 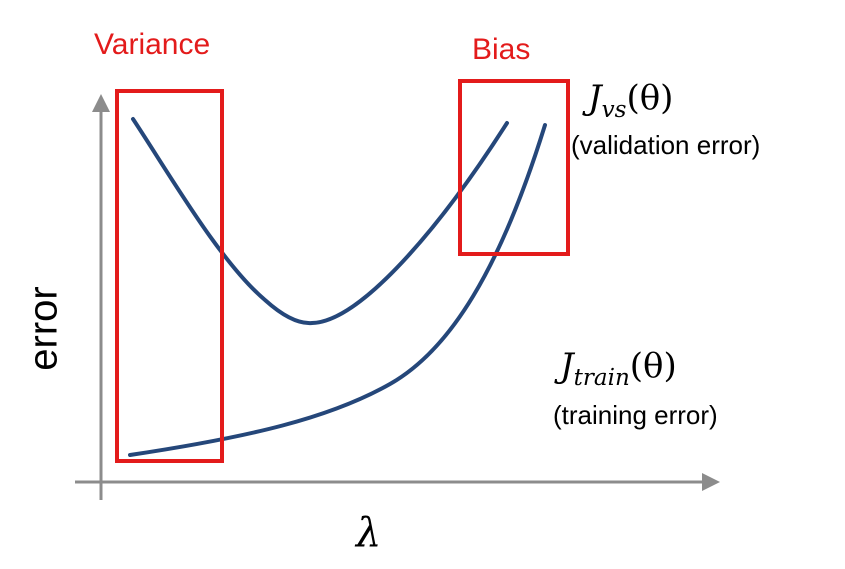 I want to click on validation-error-math-label: Jvs(θ), so click(x=630, y=100).